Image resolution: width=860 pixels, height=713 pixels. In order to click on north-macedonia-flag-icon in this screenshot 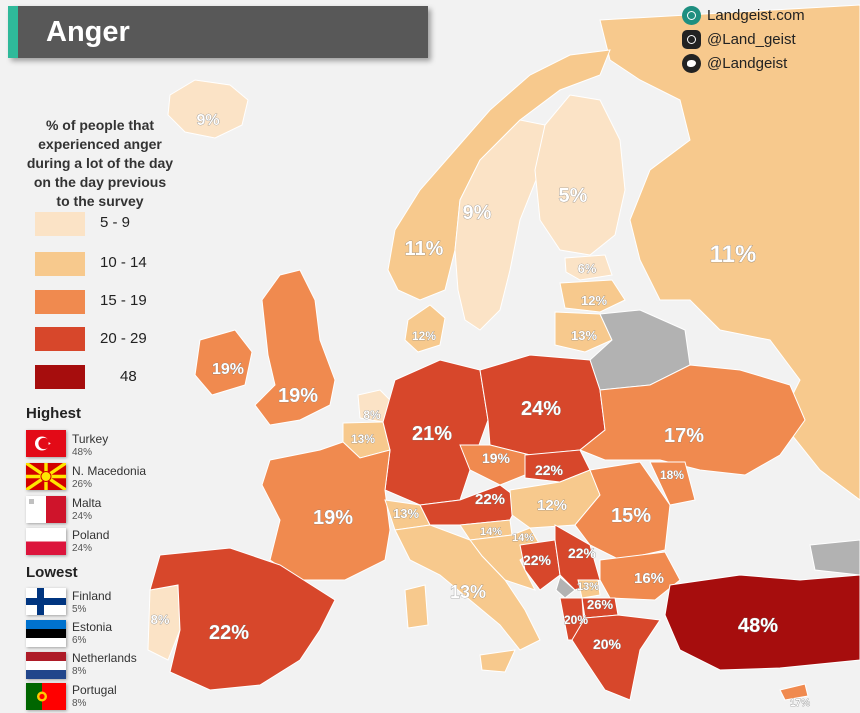, I will do `click(46, 476)`.